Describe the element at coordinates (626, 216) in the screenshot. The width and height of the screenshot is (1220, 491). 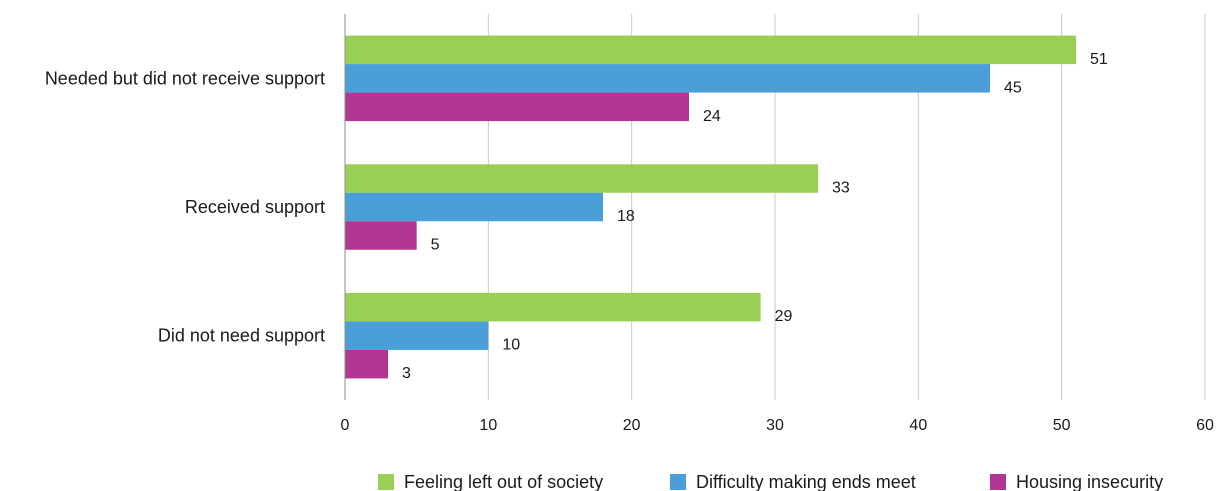
I see `value-label-1-1: 18` at that location.